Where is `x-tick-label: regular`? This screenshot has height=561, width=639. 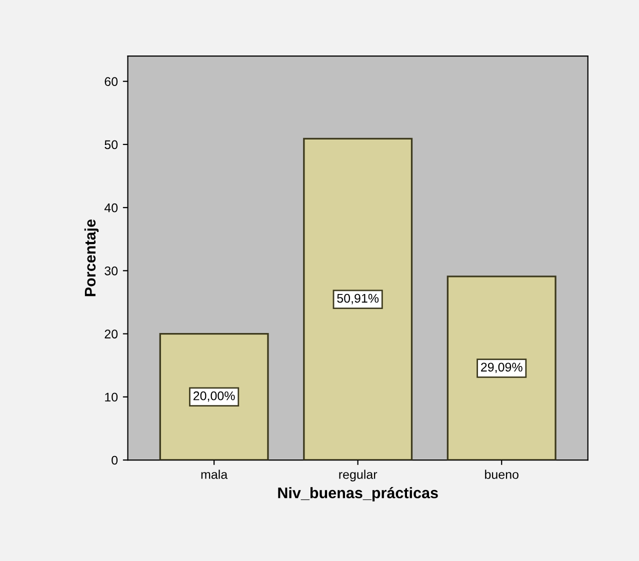 x-tick-label: regular is located at coordinates (358, 476).